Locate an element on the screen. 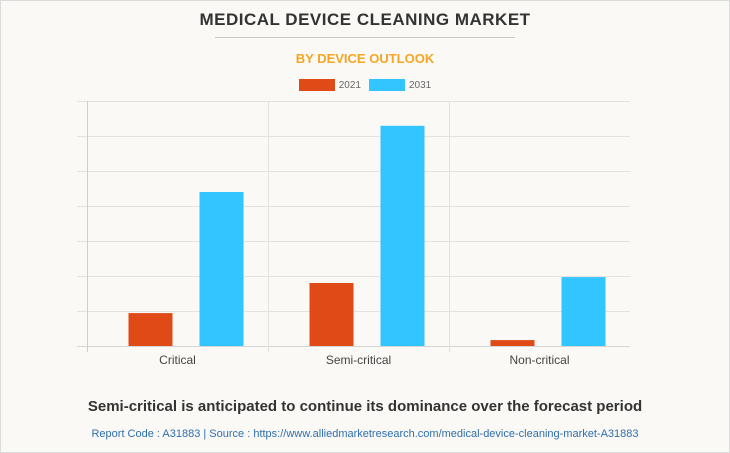  bar-2021-non-critical is located at coordinates (512, 343).